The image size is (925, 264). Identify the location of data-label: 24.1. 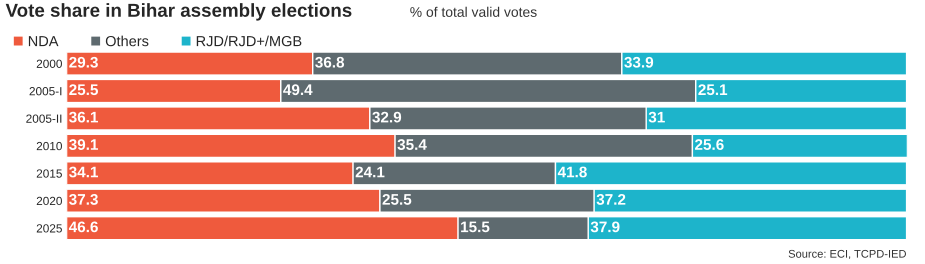
(370, 172).